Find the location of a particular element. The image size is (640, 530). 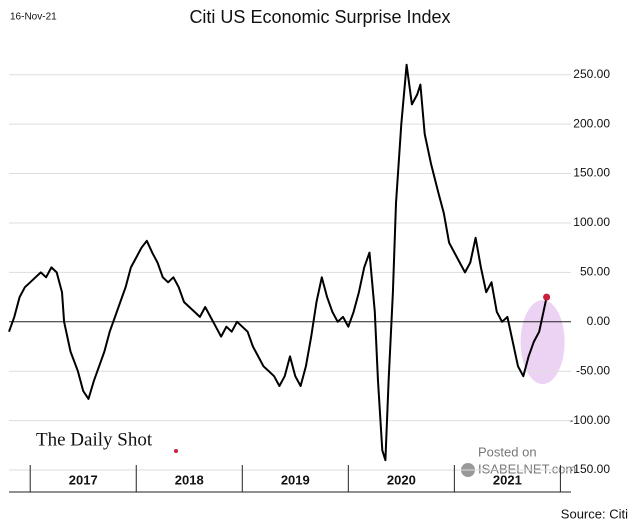

chart-title: Citi US Economic Surprise Index is located at coordinates (319, 17).